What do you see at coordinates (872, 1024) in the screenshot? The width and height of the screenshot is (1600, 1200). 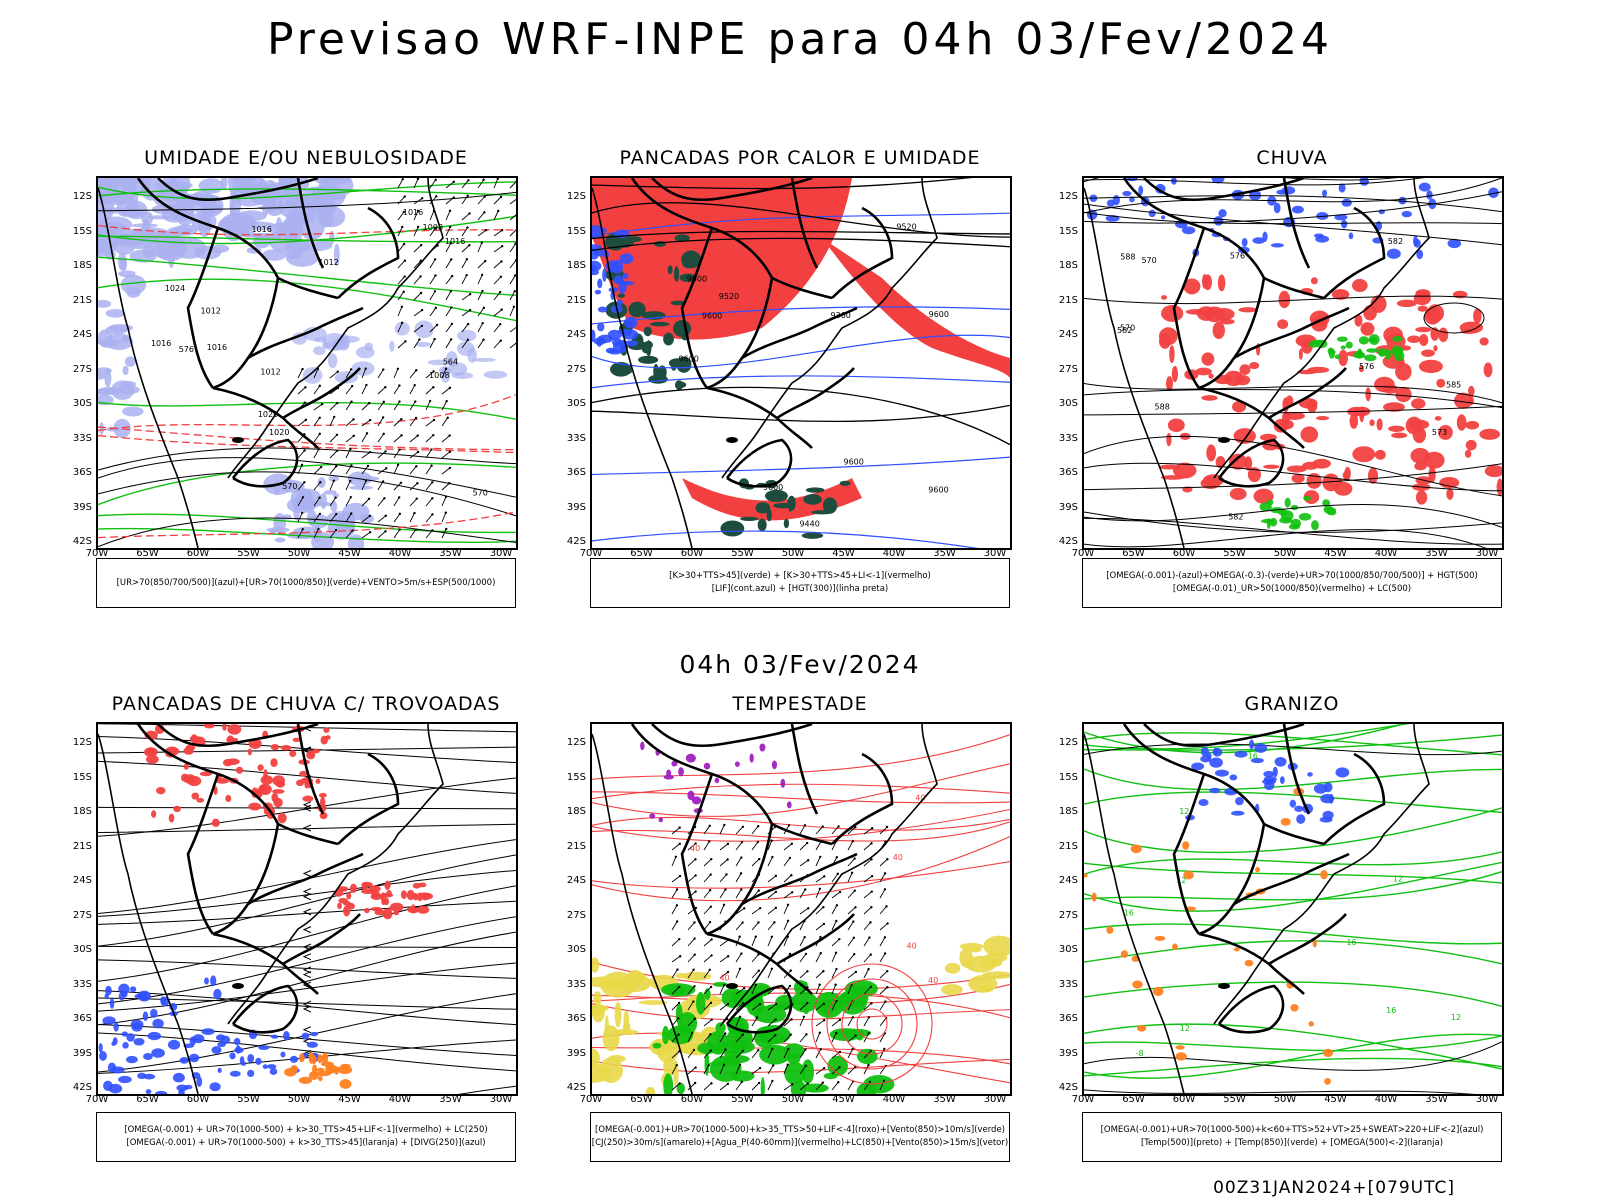 I see `cyclone-ring` at bounding box center [872, 1024].